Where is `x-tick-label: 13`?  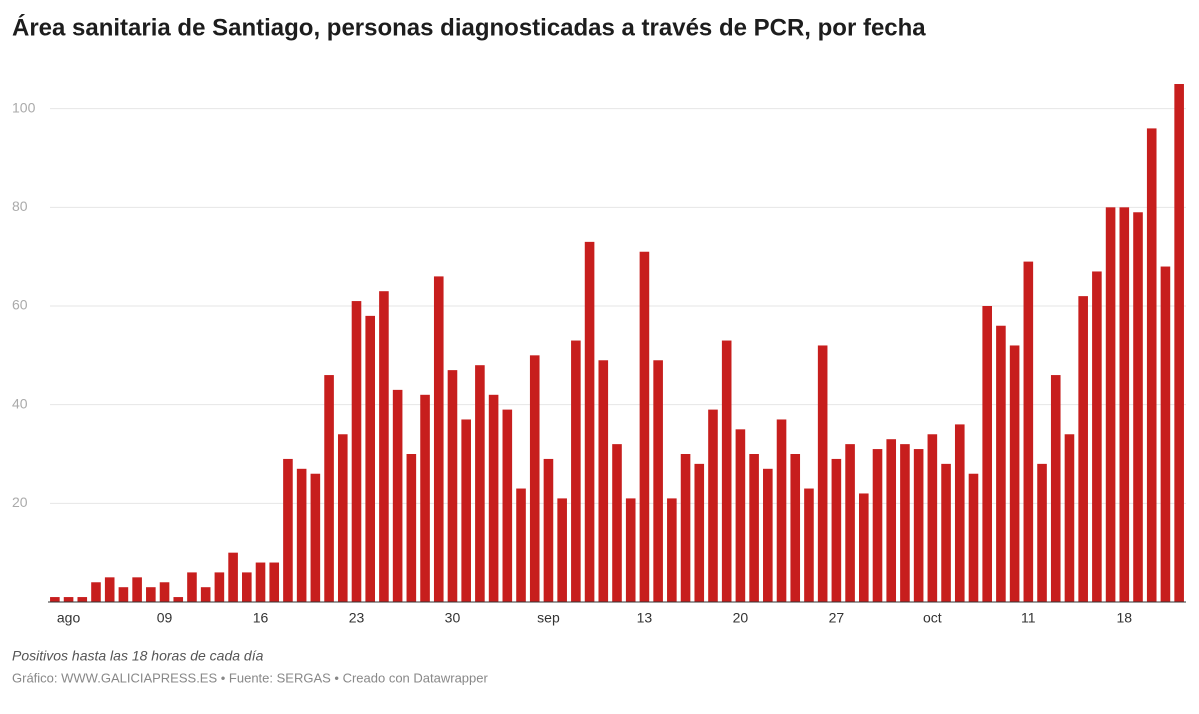
x-tick-label: 13 is located at coordinates (645, 618).